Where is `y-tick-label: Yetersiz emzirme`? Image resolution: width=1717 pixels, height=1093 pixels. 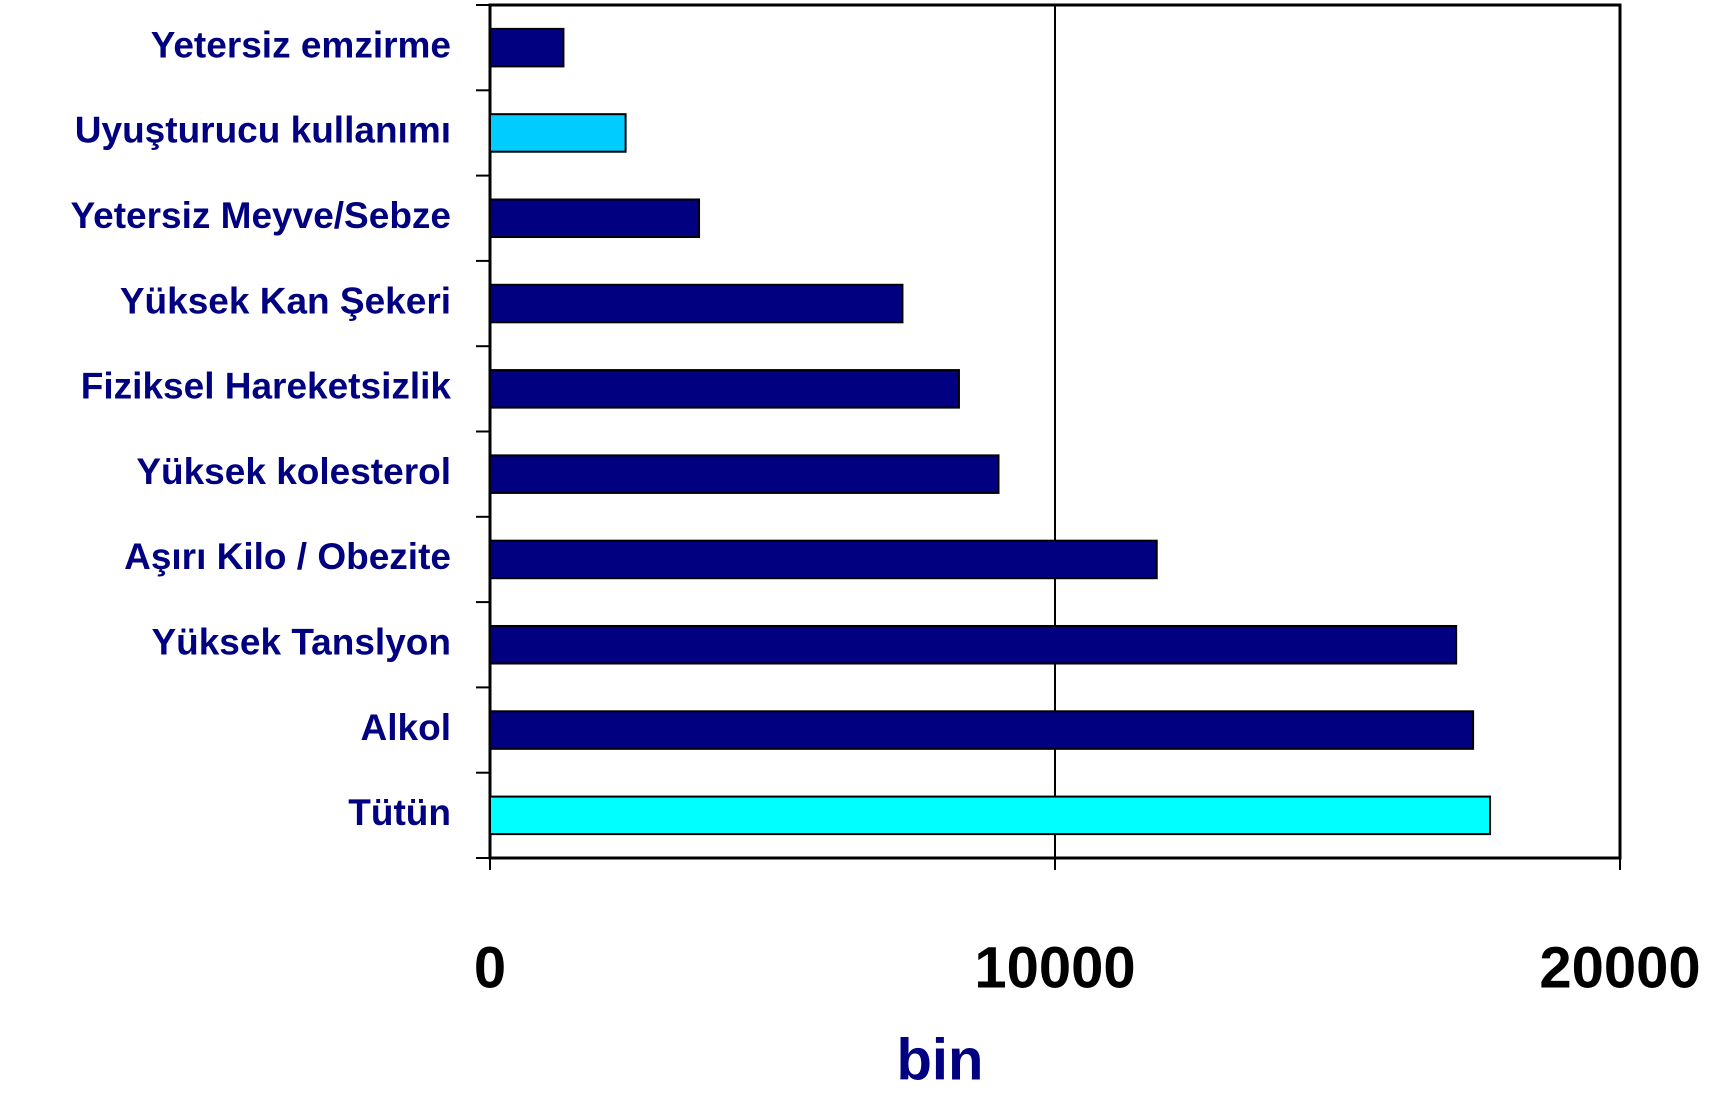
y-tick-label: Yetersiz emzirme is located at coordinates (301, 44).